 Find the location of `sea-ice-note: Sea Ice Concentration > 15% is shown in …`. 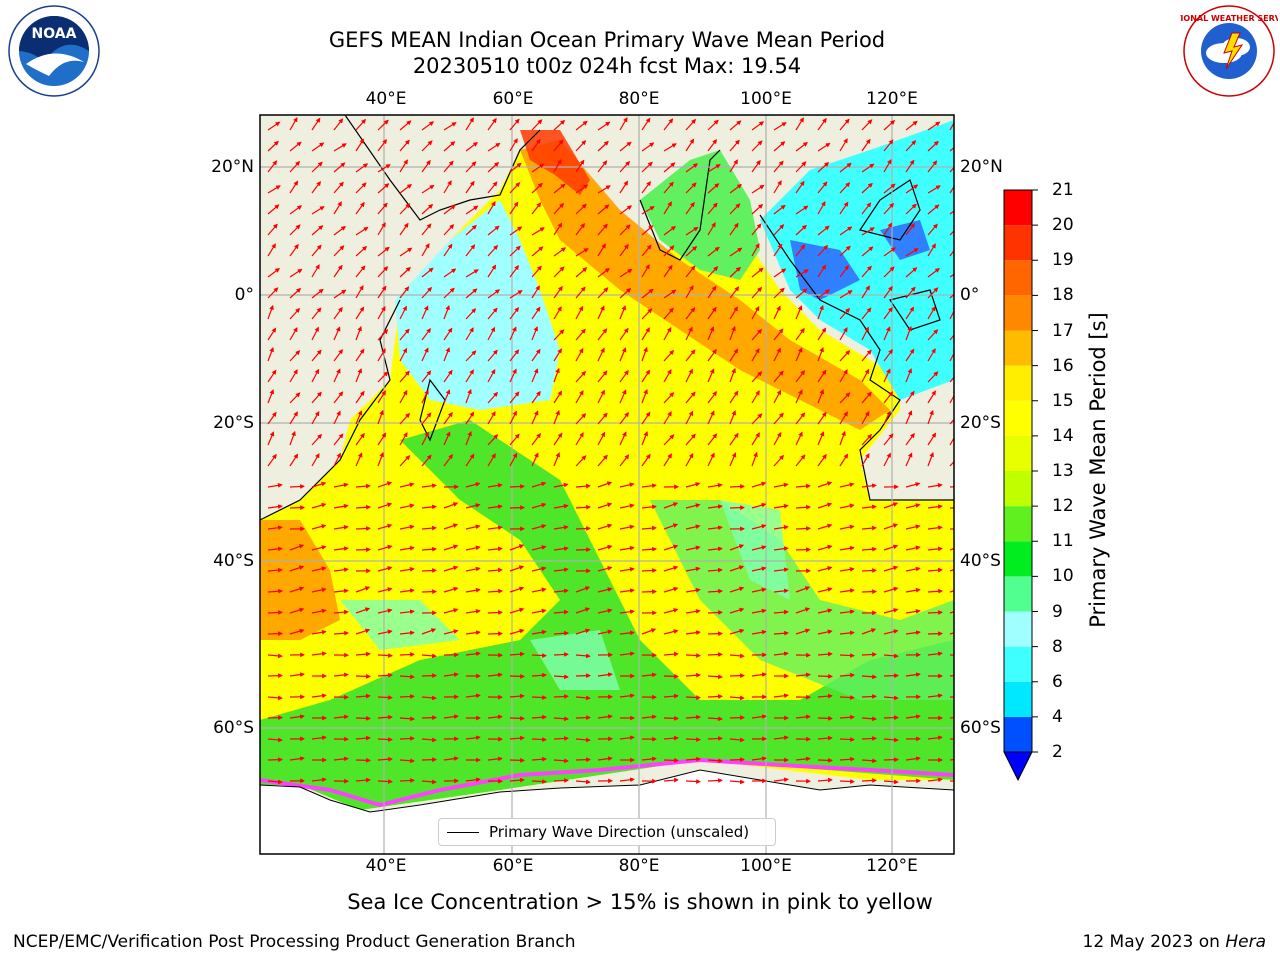

sea-ice-note: Sea Ice Concentration > 15% is shown in … is located at coordinates (640, 902).